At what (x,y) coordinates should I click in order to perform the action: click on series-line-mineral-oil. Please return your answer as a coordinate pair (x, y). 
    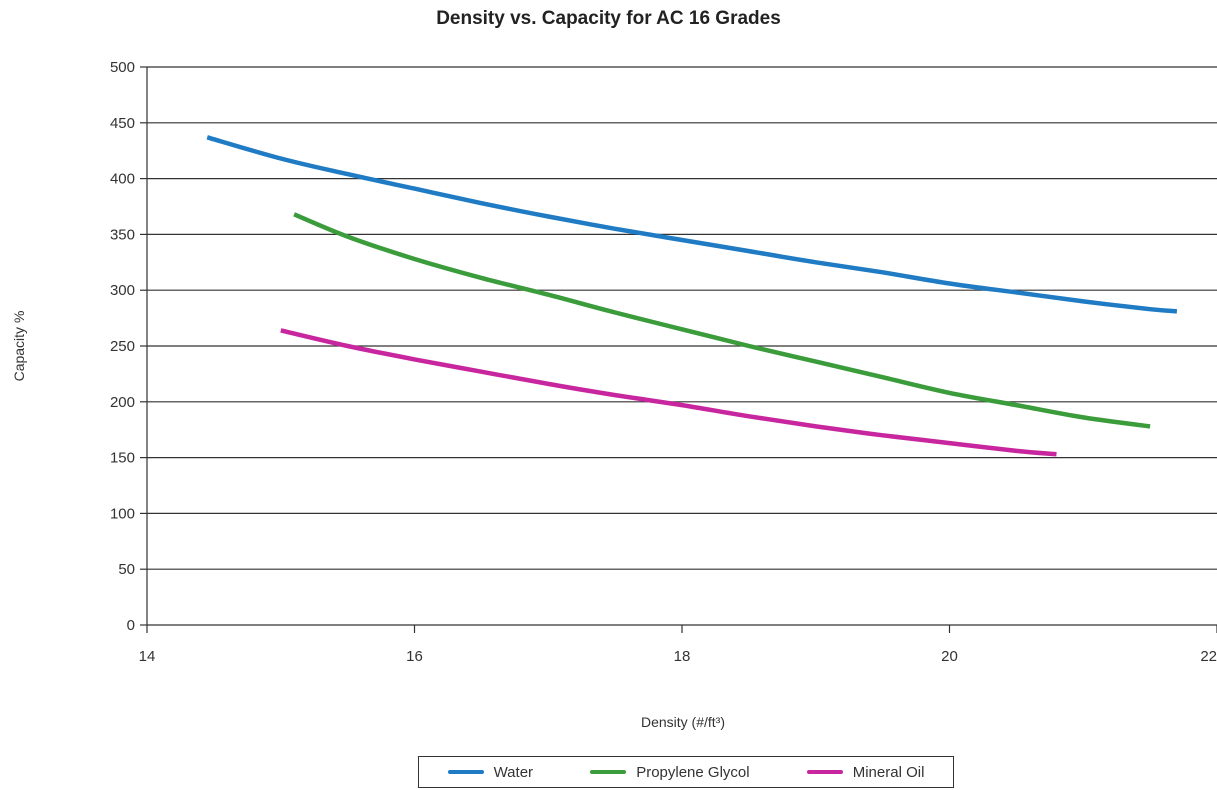
    Looking at the image, I should click on (668, 392).